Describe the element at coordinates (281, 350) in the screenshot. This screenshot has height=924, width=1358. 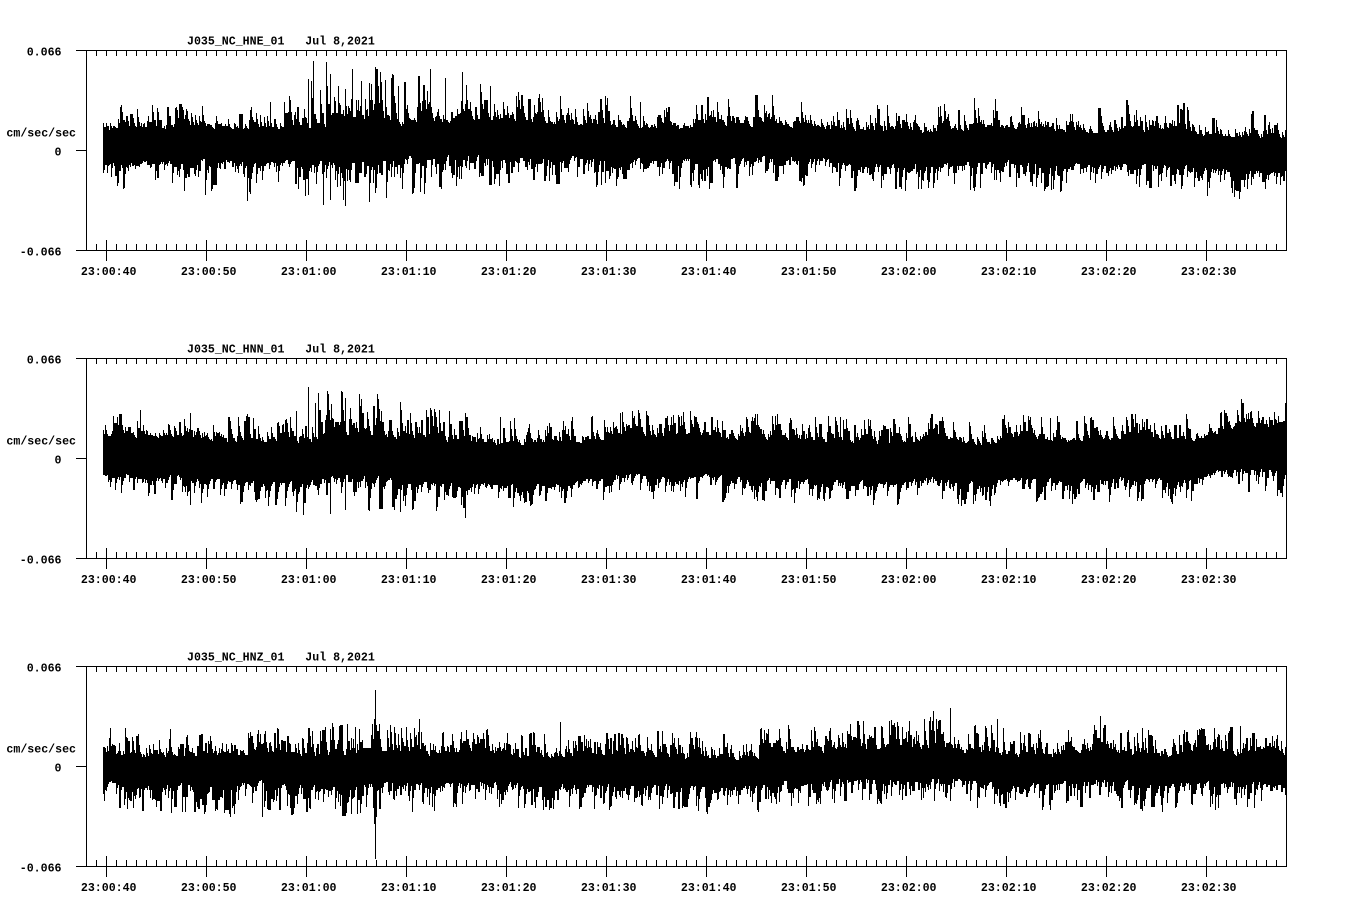
I see `svg-text: J035_NC_HNN_01 Jul 8,2021` at that location.